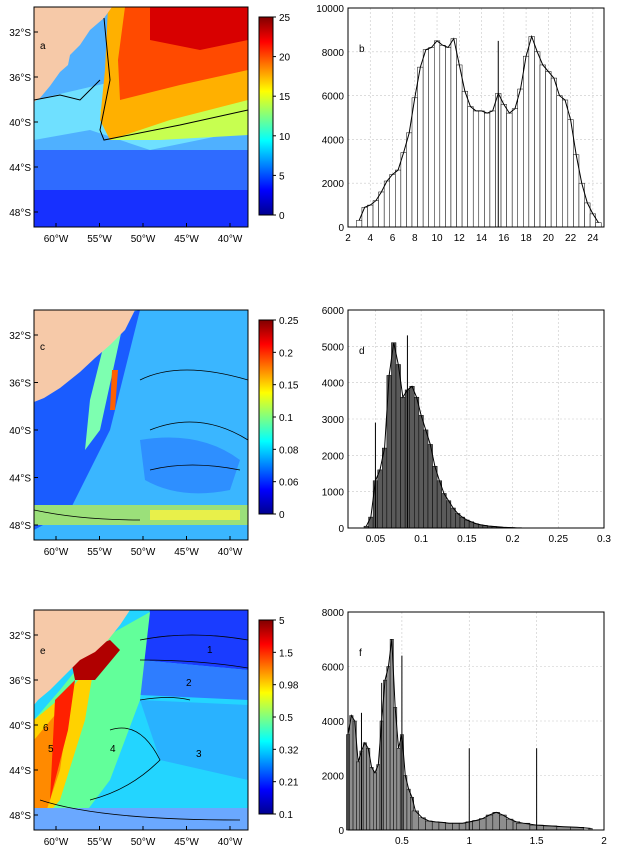  Describe the element at coordinates (186, 552) in the screenshot. I see `lon-tick-label: 45°W` at that location.